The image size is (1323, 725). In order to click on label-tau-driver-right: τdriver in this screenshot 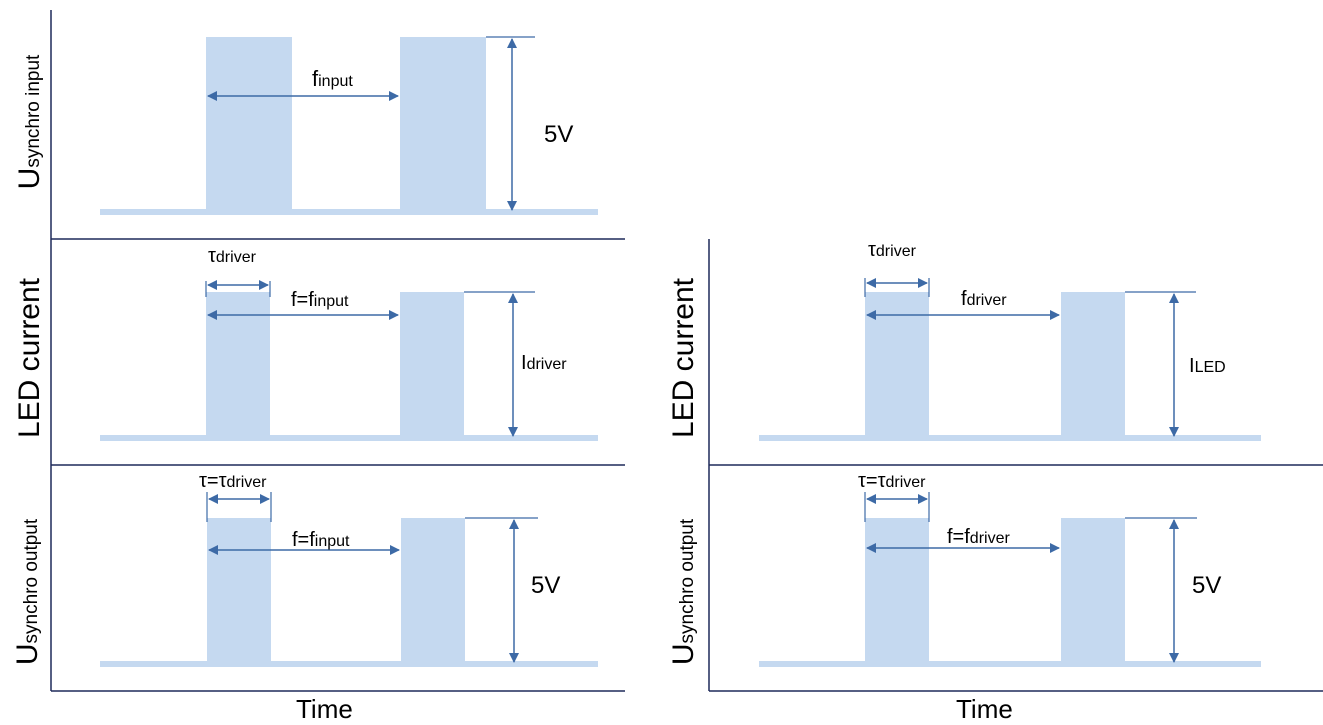, I will do `click(892, 250)`.